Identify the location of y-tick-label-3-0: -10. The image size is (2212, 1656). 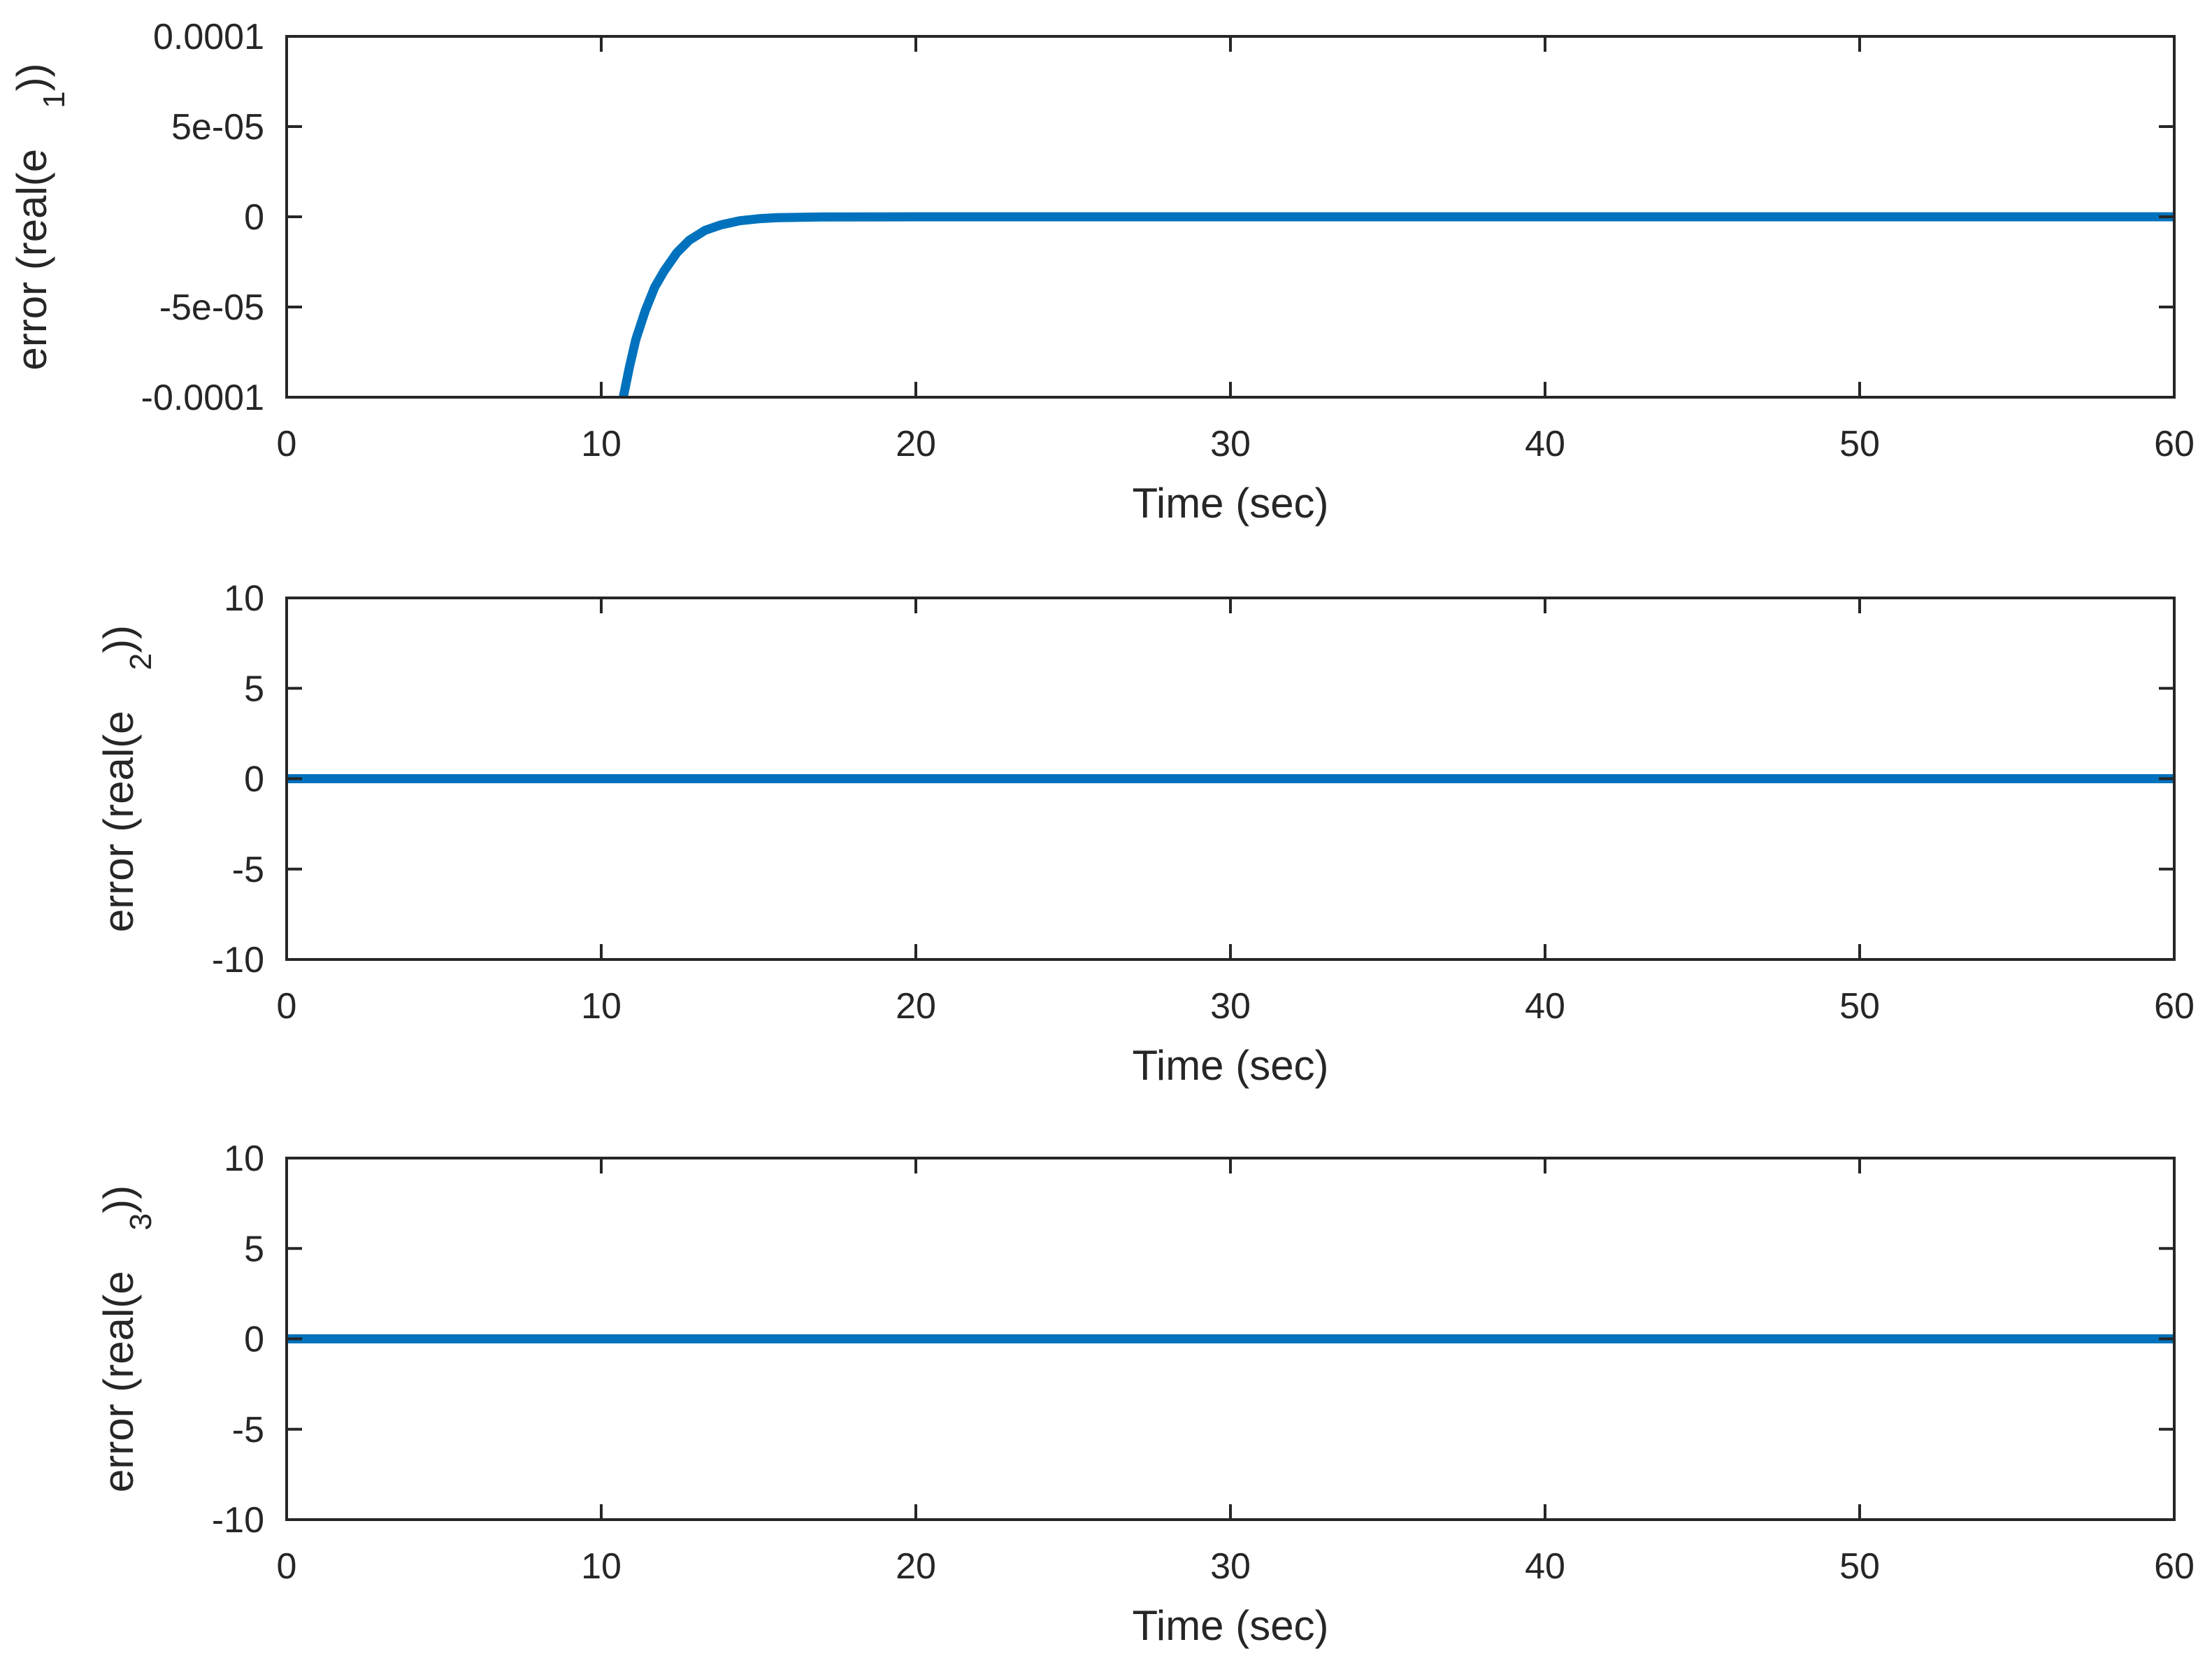
(238, 1520).